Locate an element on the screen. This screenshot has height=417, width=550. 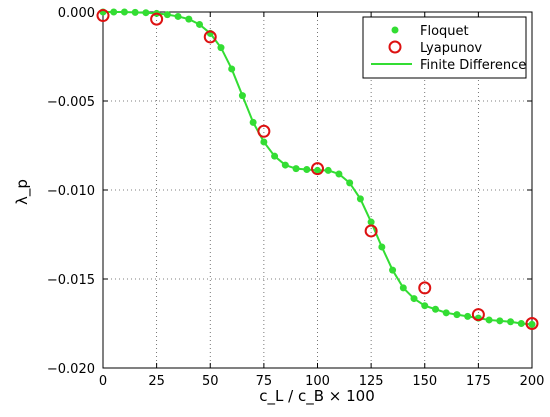
y-axis-label: λ_p is located at coordinates (22, 192).